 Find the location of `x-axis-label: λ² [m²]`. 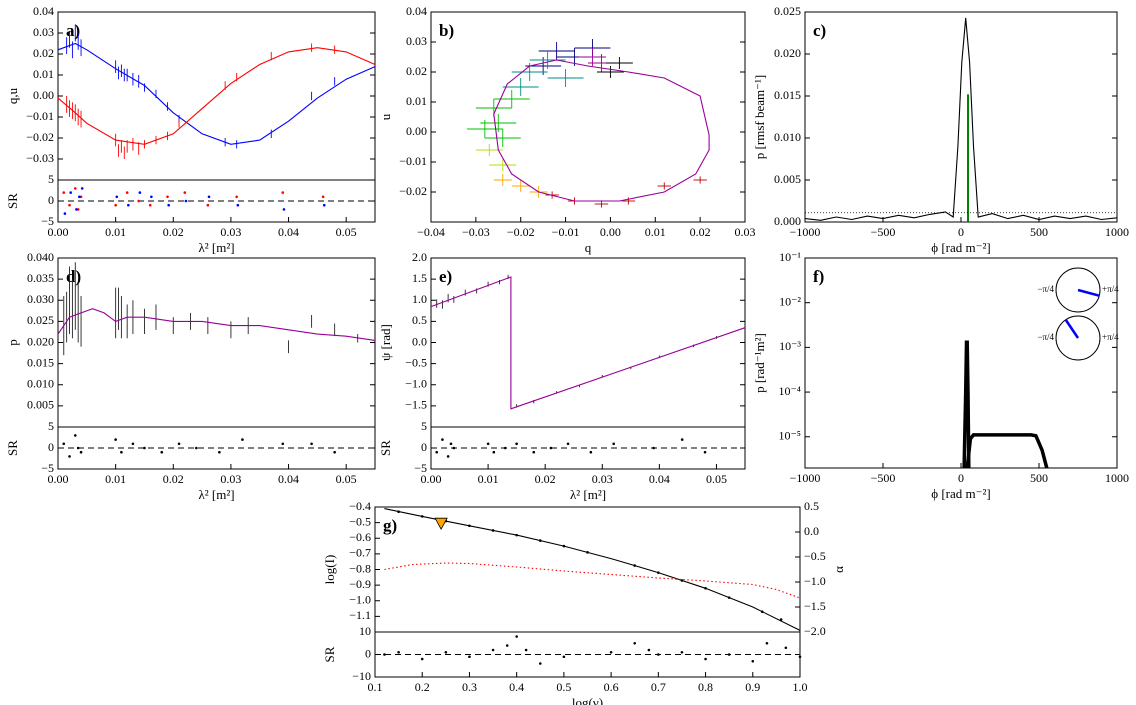

x-axis-label: λ² [m²] is located at coordinates (588, 494).